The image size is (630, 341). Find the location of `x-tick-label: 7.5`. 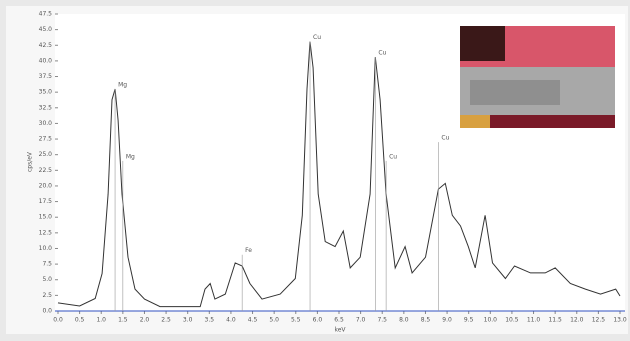

x-tick-label: 7.5 is located at coordinates (382, 320).